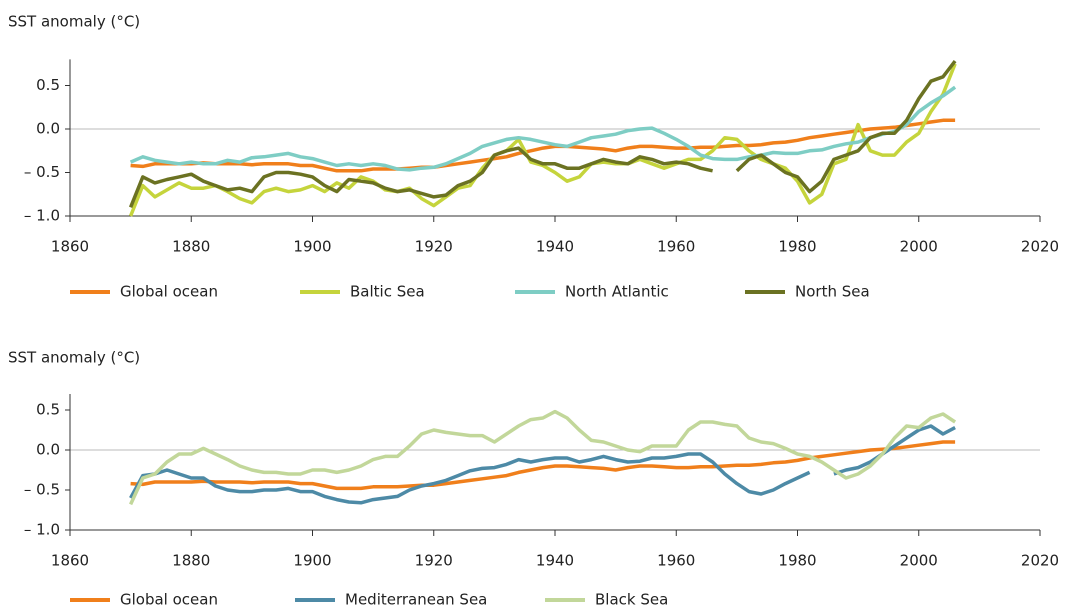 This screenshot has width=1087, height=608. Describe the element at coordinates (631, 599) in the screenshot. I see `legend-label: Black Sea` at that location.